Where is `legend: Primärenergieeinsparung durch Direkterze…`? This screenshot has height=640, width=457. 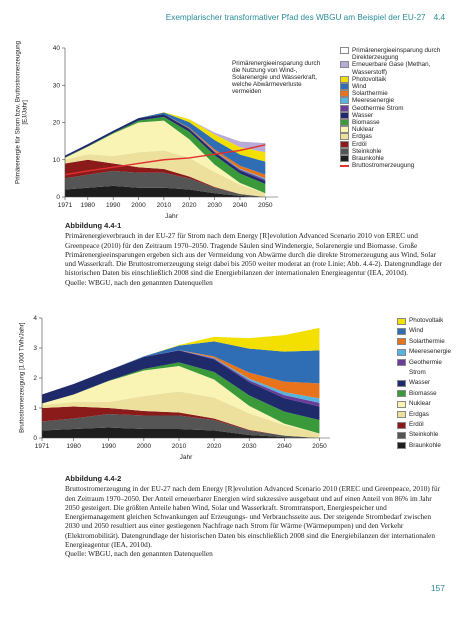 legend: Primärenergieeinsparung durch Direkterze… is located at coordinates (397, 108).